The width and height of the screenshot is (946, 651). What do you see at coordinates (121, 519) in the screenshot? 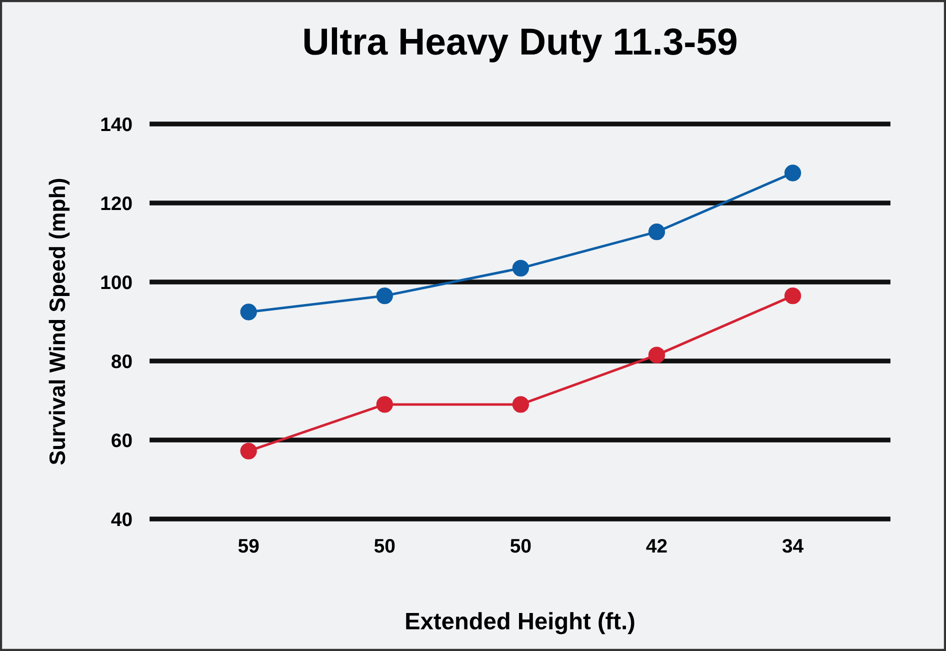
I see `y-tick-label: 40` at bounding box center [121, 519].